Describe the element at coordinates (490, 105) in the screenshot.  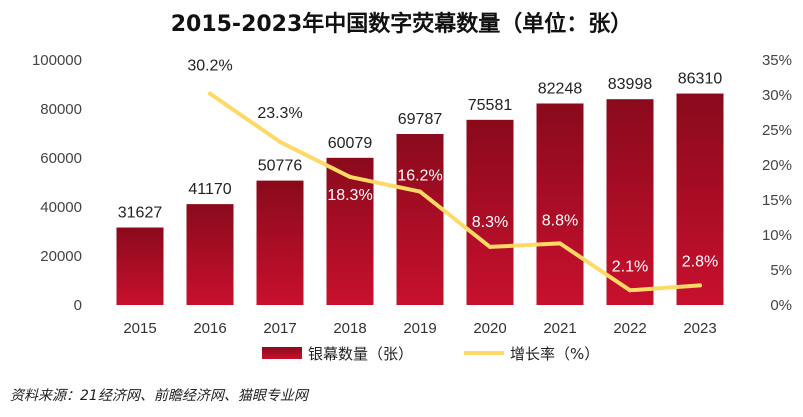
I see `bar-value-label: 75581` at that location.